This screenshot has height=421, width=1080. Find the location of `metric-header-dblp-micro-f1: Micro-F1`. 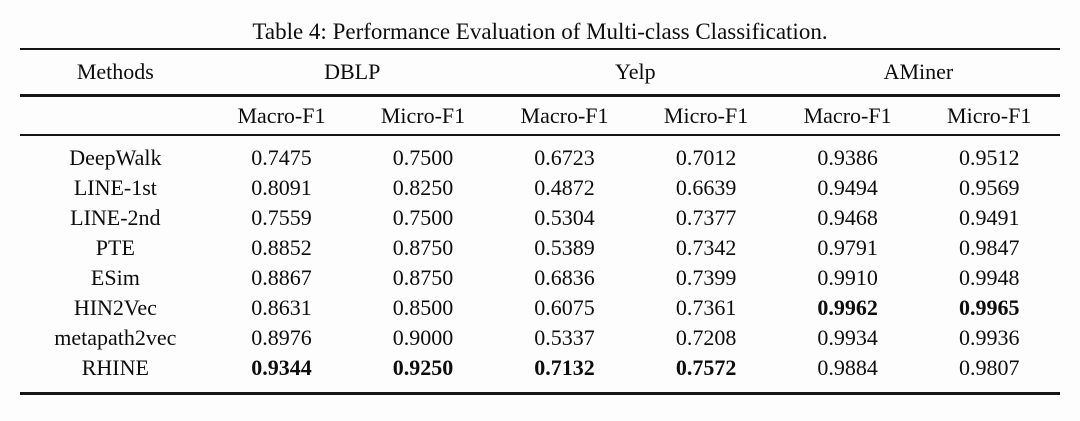

metric-header-dblp-micro-f1: Micro-F1 is located at coordinates (423, 115).